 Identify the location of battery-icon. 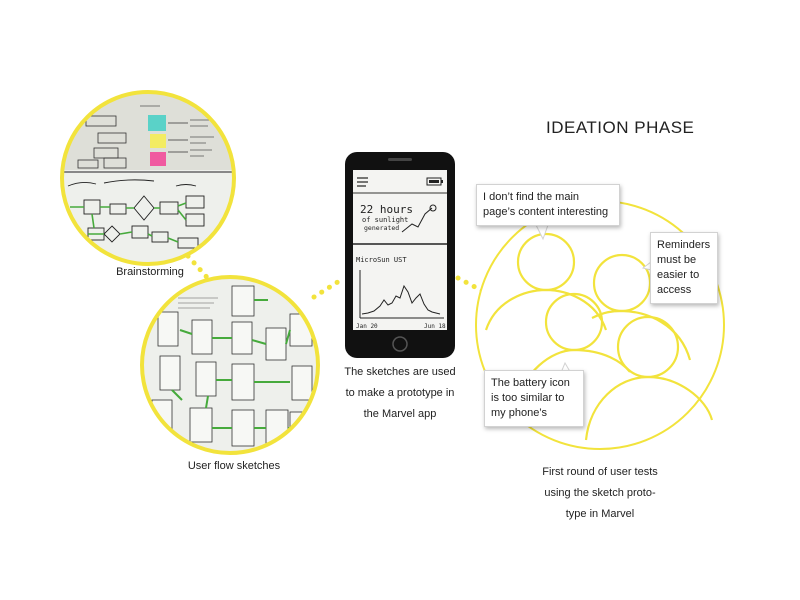
(434, 181).